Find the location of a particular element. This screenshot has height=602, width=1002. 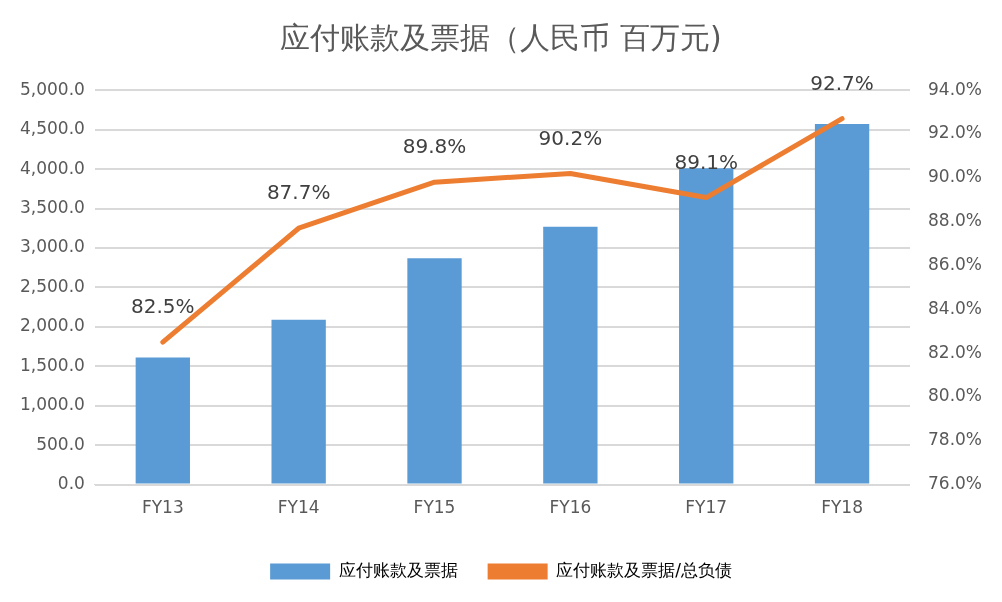

y2-tick-label: 76.0% is located at coordinates (955, 483).